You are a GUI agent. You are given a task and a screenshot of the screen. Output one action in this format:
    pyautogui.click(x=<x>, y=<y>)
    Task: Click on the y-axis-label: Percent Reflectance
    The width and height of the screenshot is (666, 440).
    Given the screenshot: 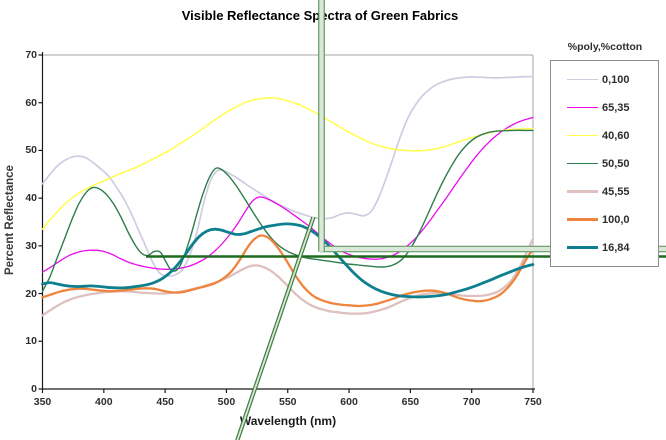 What is the action you would take?
    pyautogui.click(x=10, y=220)
    